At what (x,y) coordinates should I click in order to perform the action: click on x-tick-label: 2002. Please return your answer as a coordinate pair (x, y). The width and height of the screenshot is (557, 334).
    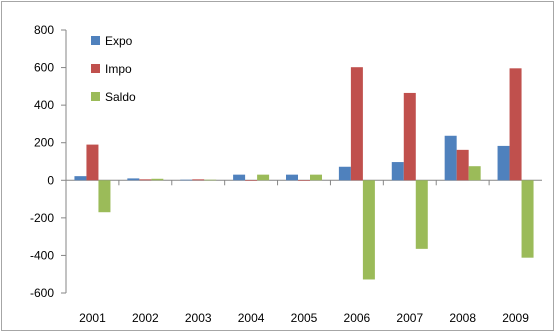
    Looking at the image, I should click on (145, 318).